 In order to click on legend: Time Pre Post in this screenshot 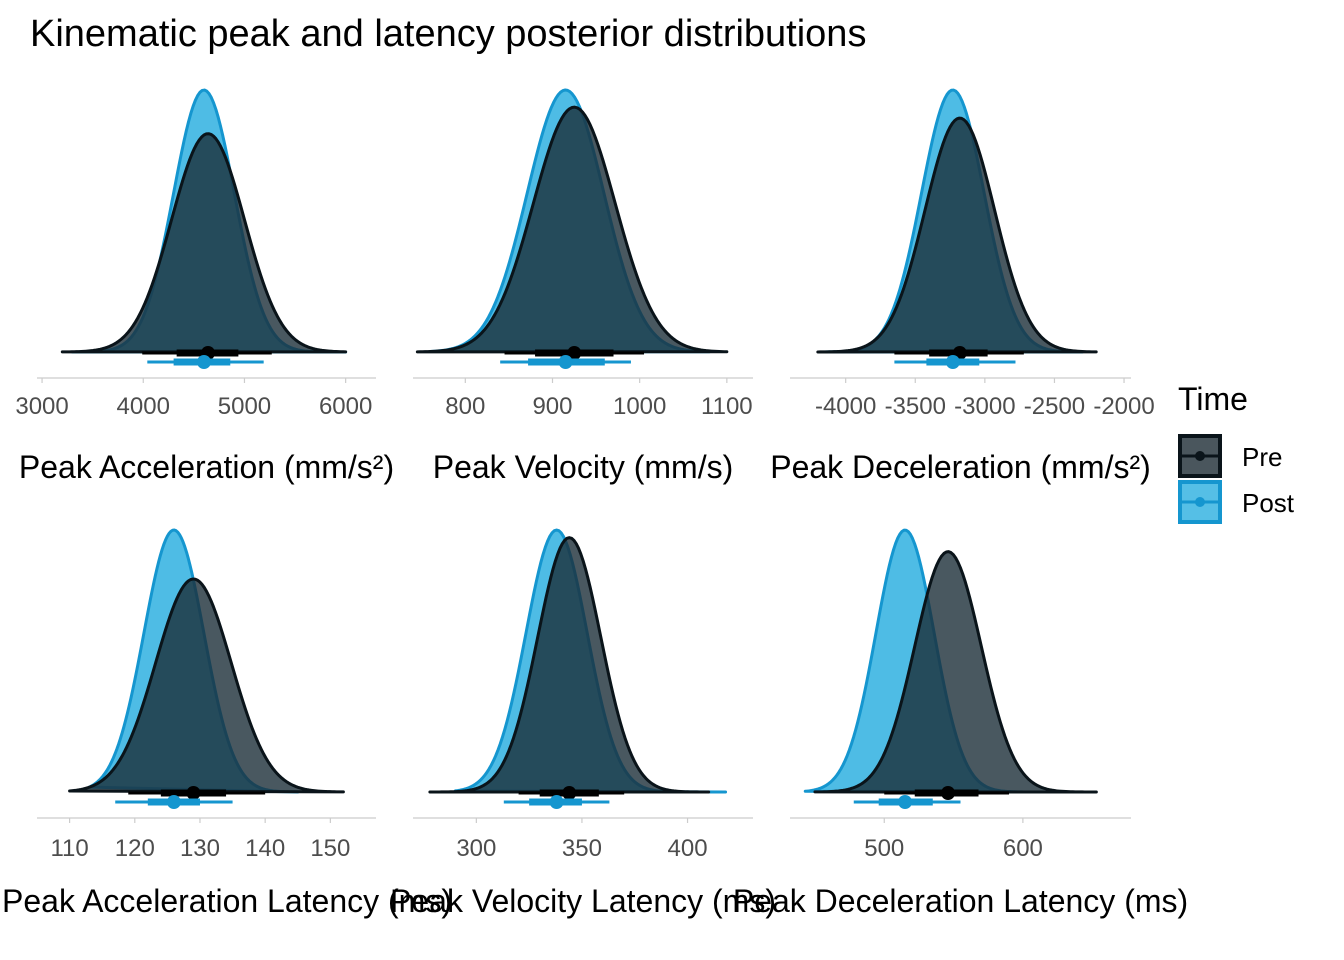, I will do `click(1236, 452)`.